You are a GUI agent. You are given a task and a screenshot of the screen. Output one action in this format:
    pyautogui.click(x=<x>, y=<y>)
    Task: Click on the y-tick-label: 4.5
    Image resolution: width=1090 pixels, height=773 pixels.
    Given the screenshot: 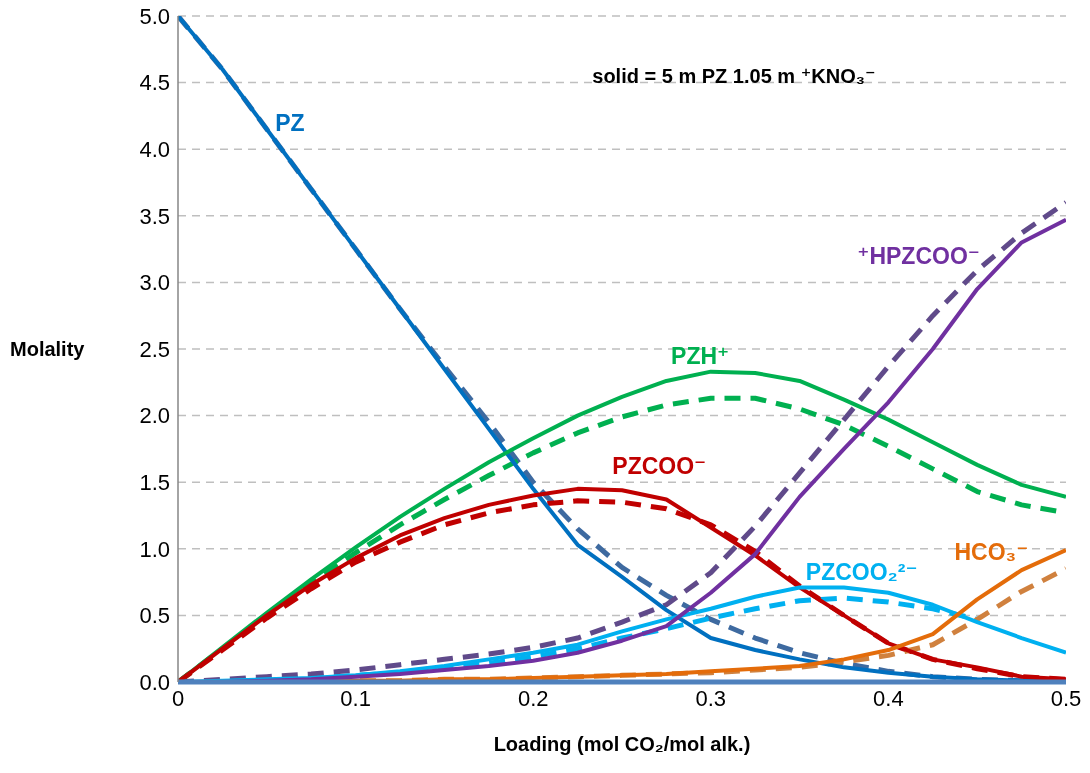 What is the action you would take?
    pyautogui.click(x=154, y=83)
    